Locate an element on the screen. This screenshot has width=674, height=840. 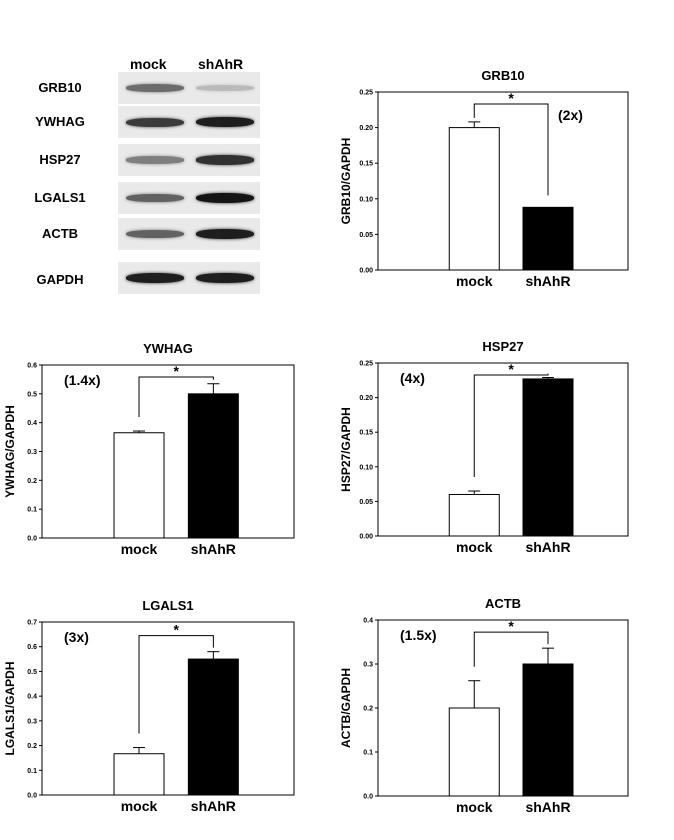
fold-change-label: (4x) is located at coordinates (412, 378).